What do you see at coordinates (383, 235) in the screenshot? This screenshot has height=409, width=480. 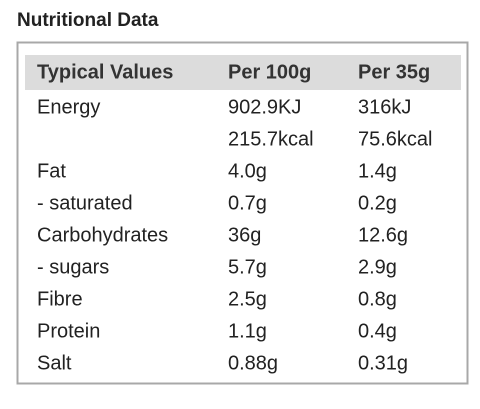 I see `cell: 12.6g` at bounding box center [383, 235].